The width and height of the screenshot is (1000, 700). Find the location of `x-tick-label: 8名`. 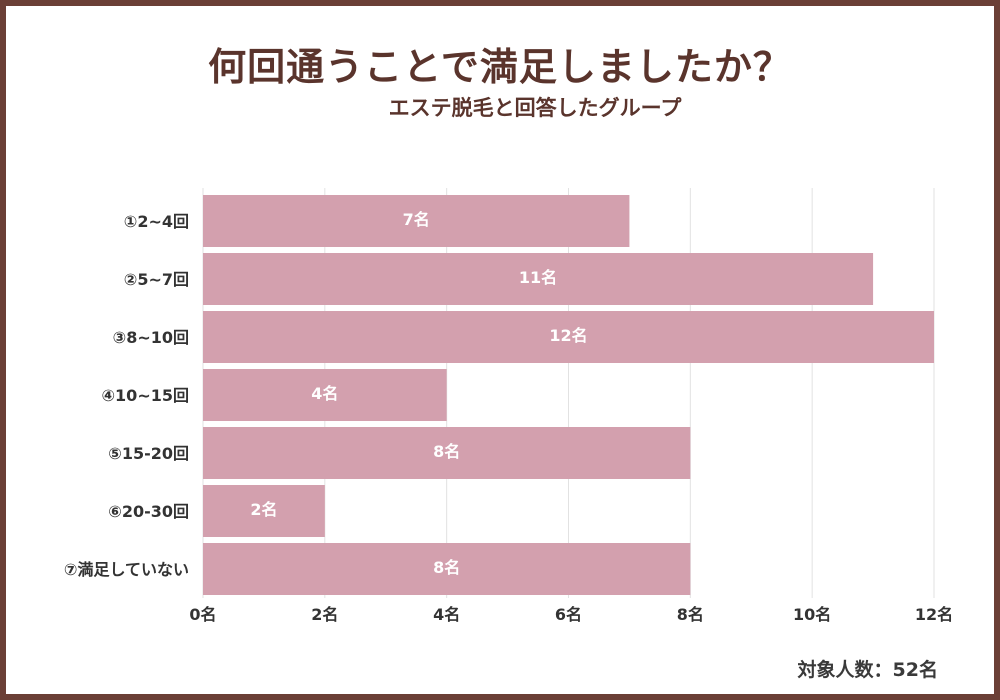

x-tick-label: 8名 is located at coordinates (690, 614).